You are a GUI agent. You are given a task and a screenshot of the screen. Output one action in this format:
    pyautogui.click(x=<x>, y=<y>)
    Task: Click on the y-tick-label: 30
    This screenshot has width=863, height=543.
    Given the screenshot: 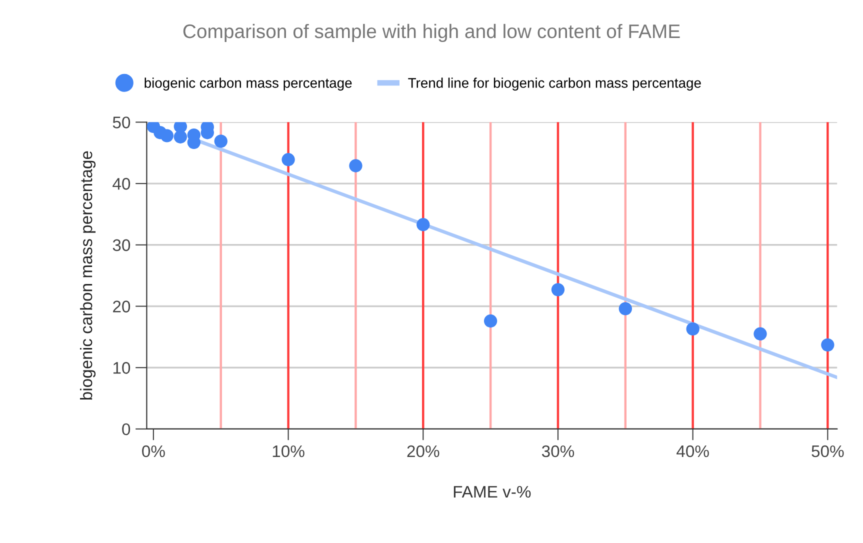 What is the action you would take?
    pyautogui.click(x=121, y=245)
    